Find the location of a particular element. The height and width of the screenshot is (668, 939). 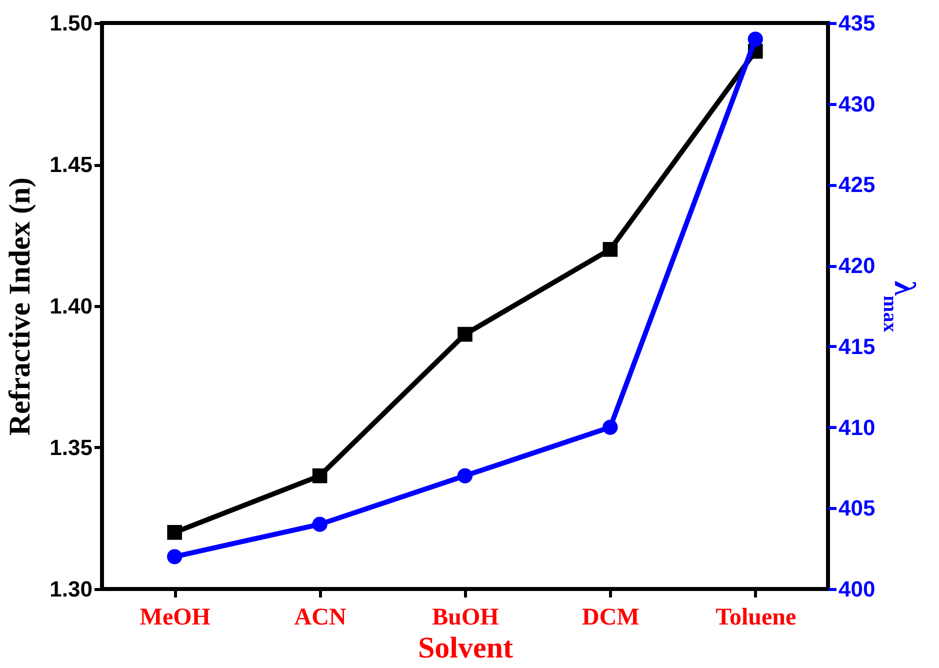

x-axis-title: Solvent is located at coordinates (466, 648).